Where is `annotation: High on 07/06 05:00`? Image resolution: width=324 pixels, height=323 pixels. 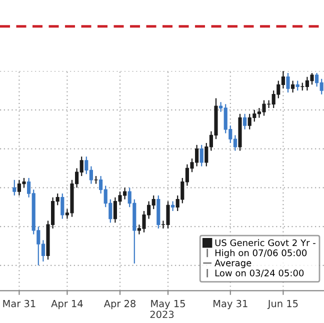 annotation: High on 07/06 05:00 is located at coordinates (261, 253).